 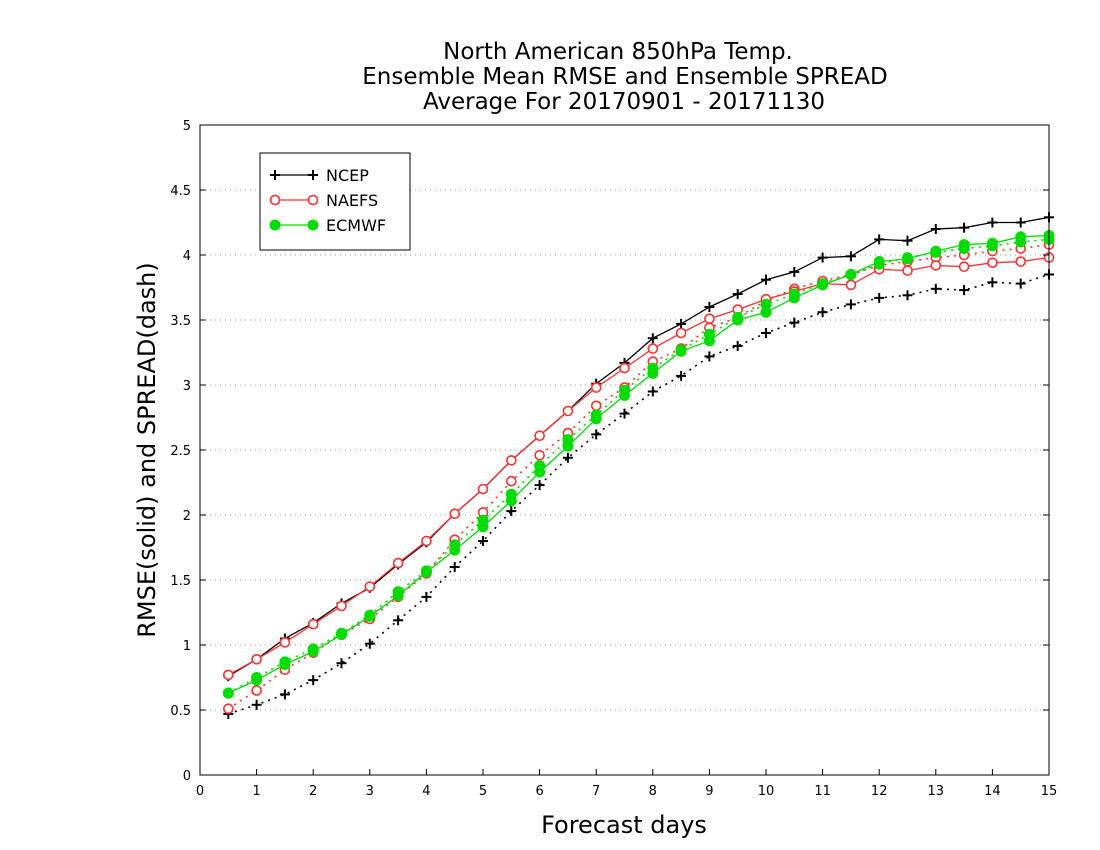 I want to click on legend-marker-ecmwf, so click(x=275, y=225).